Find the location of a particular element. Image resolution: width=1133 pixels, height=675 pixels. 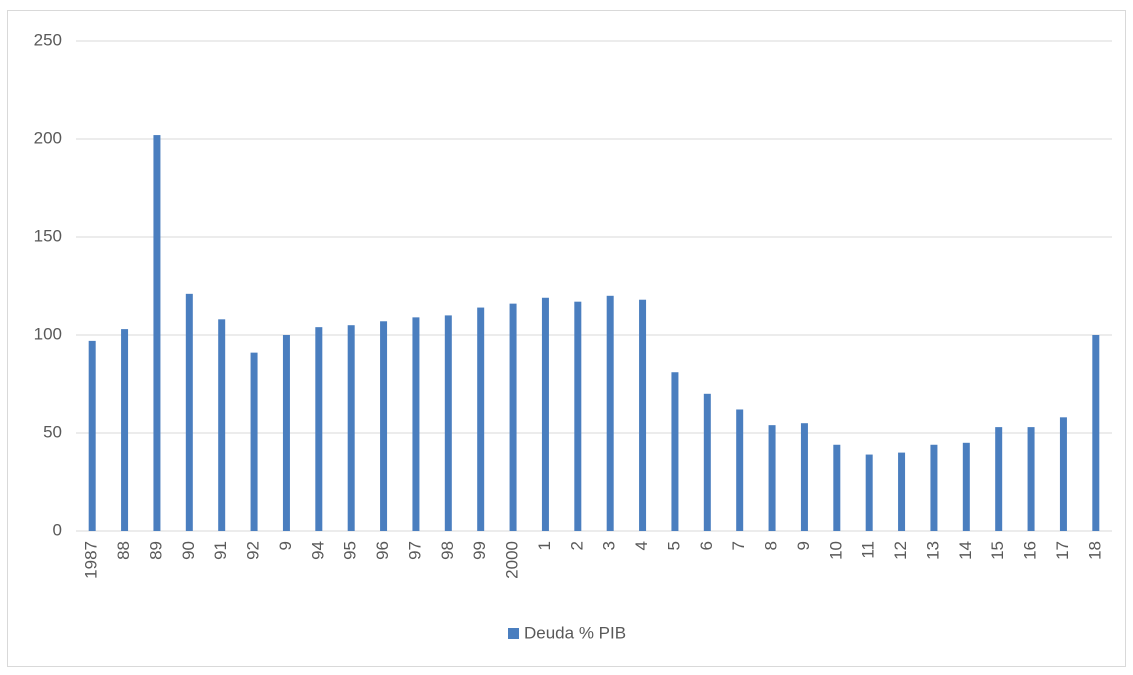

y-tick-label: 0 is located at coordinates (57, 529).